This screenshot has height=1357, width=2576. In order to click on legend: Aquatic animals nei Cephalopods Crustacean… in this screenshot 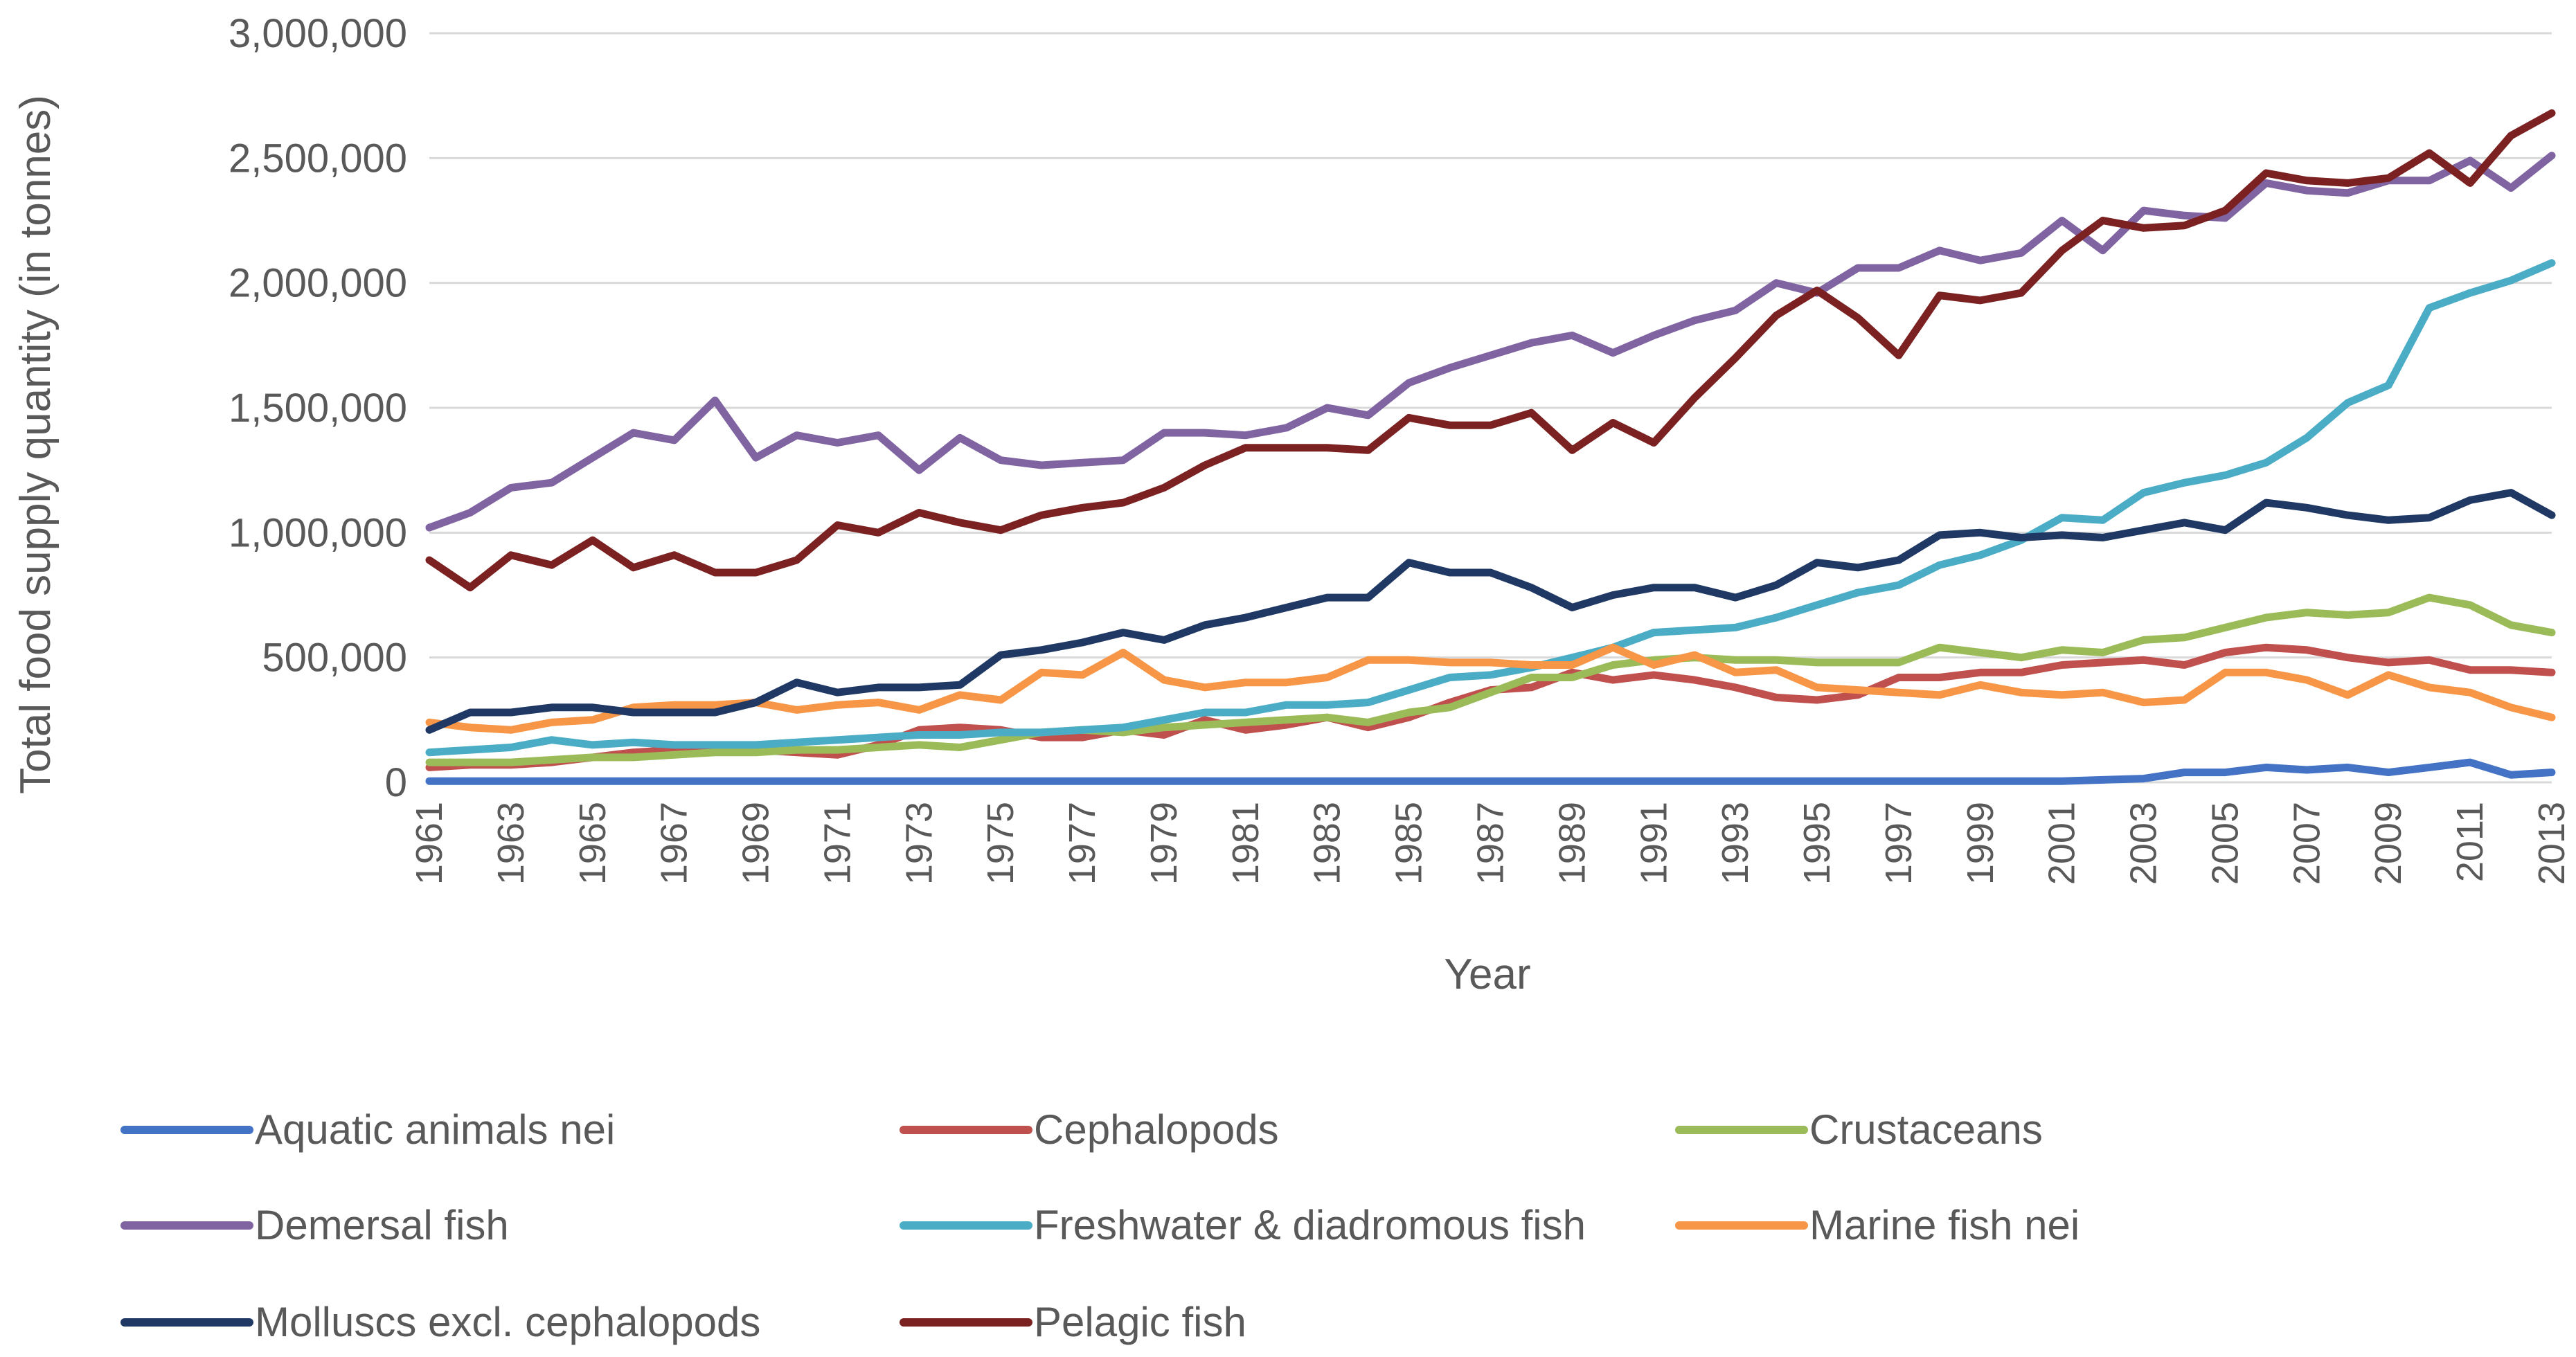, I will do `click(1099, 1225)`.